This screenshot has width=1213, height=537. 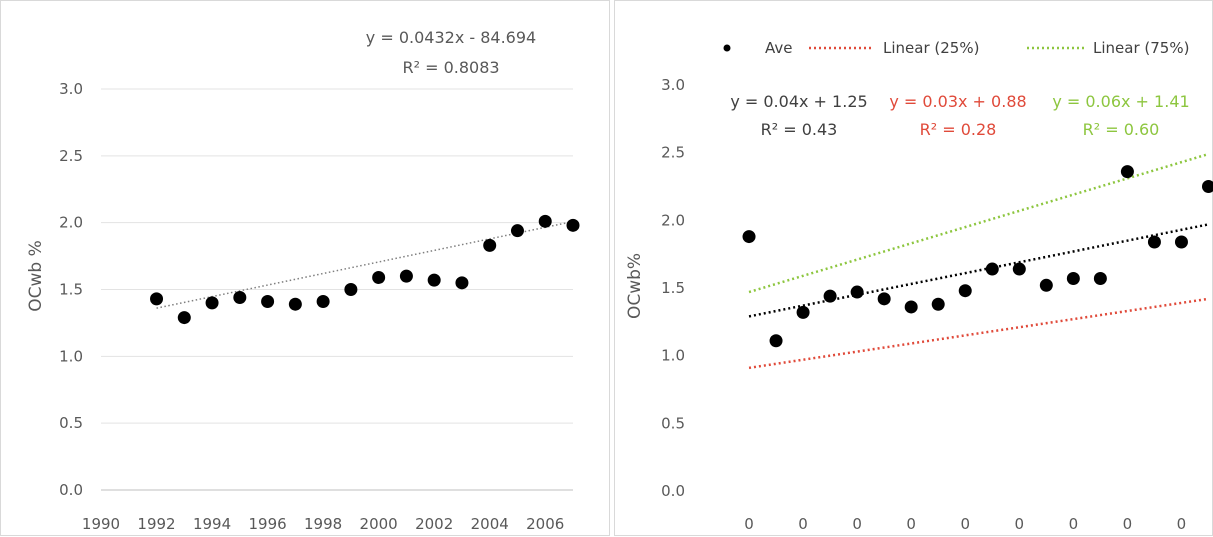 I want to click on x-tick-label: 1996, so click(x=267, y=524).